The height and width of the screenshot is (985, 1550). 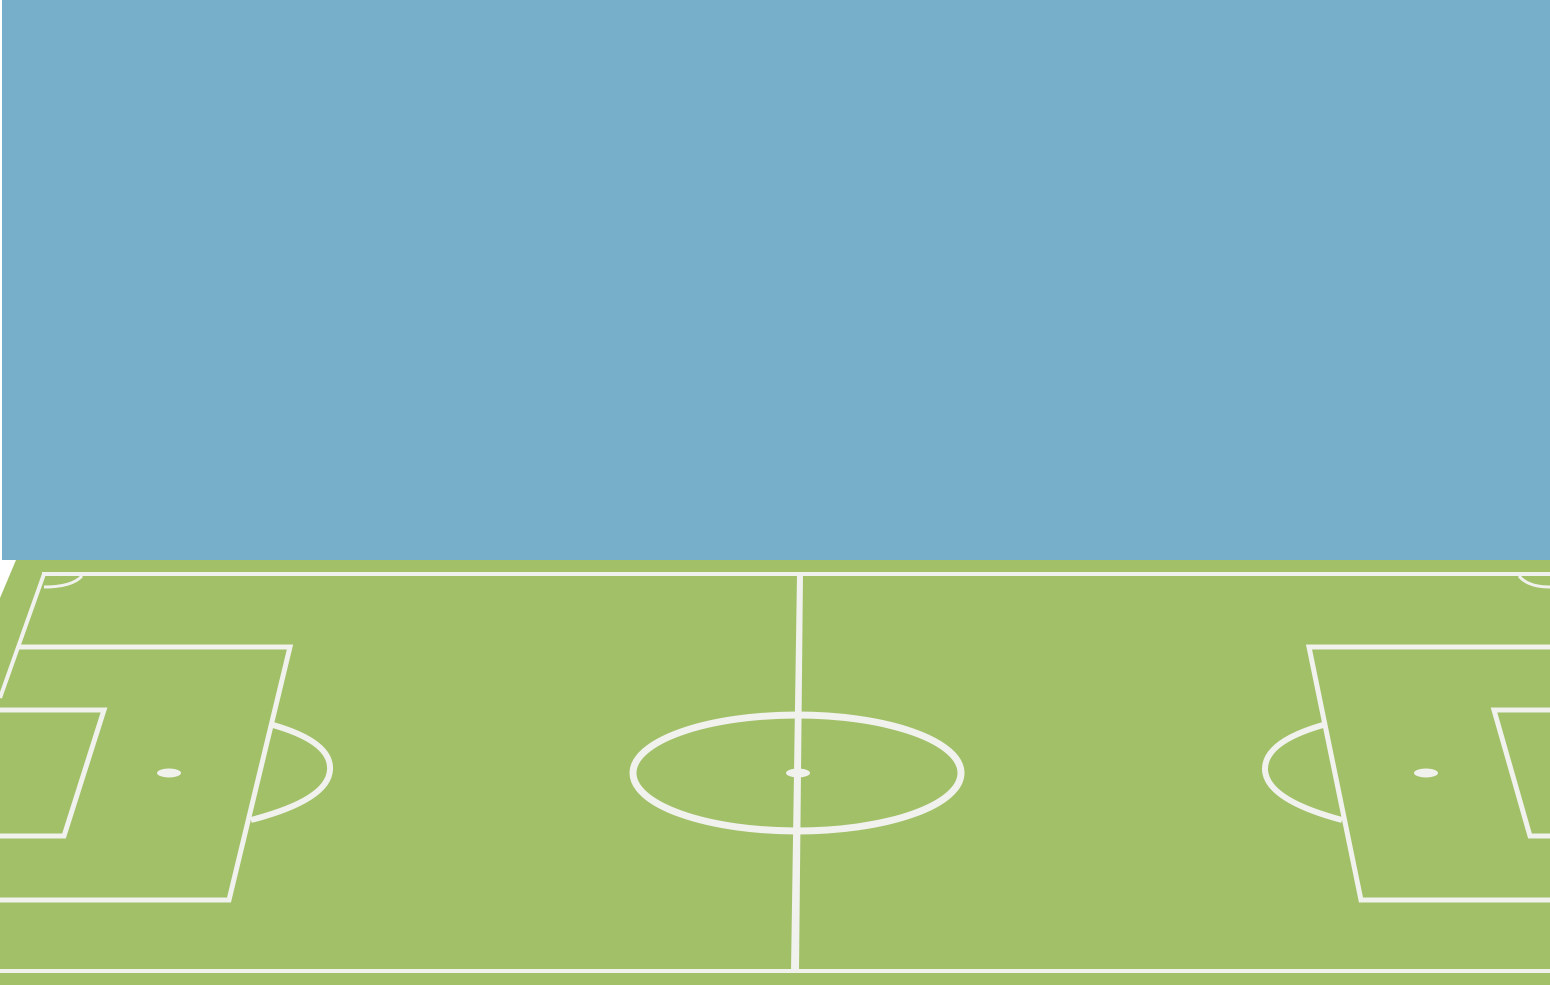 I want to click on center-spot, so click(x=798, y=773).